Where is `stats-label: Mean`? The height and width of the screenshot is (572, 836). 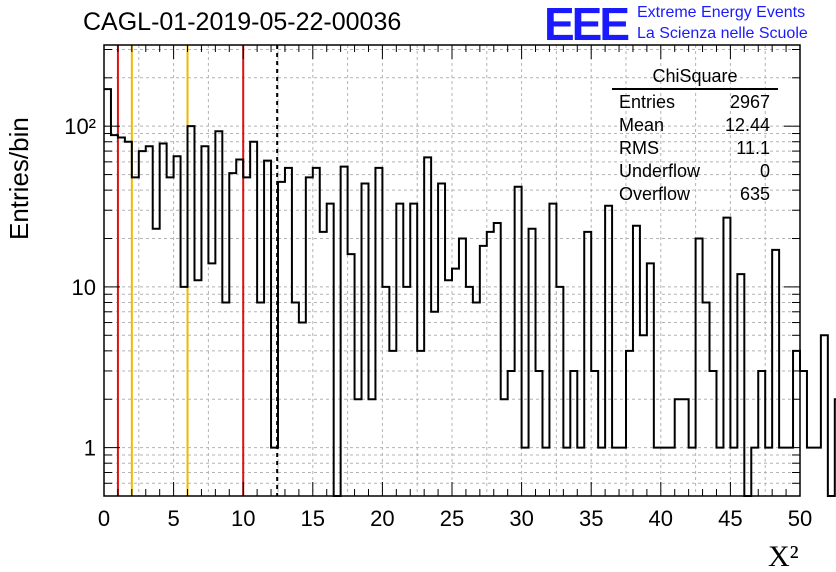 stats-label: Mean is located at coordinates (642, 125).